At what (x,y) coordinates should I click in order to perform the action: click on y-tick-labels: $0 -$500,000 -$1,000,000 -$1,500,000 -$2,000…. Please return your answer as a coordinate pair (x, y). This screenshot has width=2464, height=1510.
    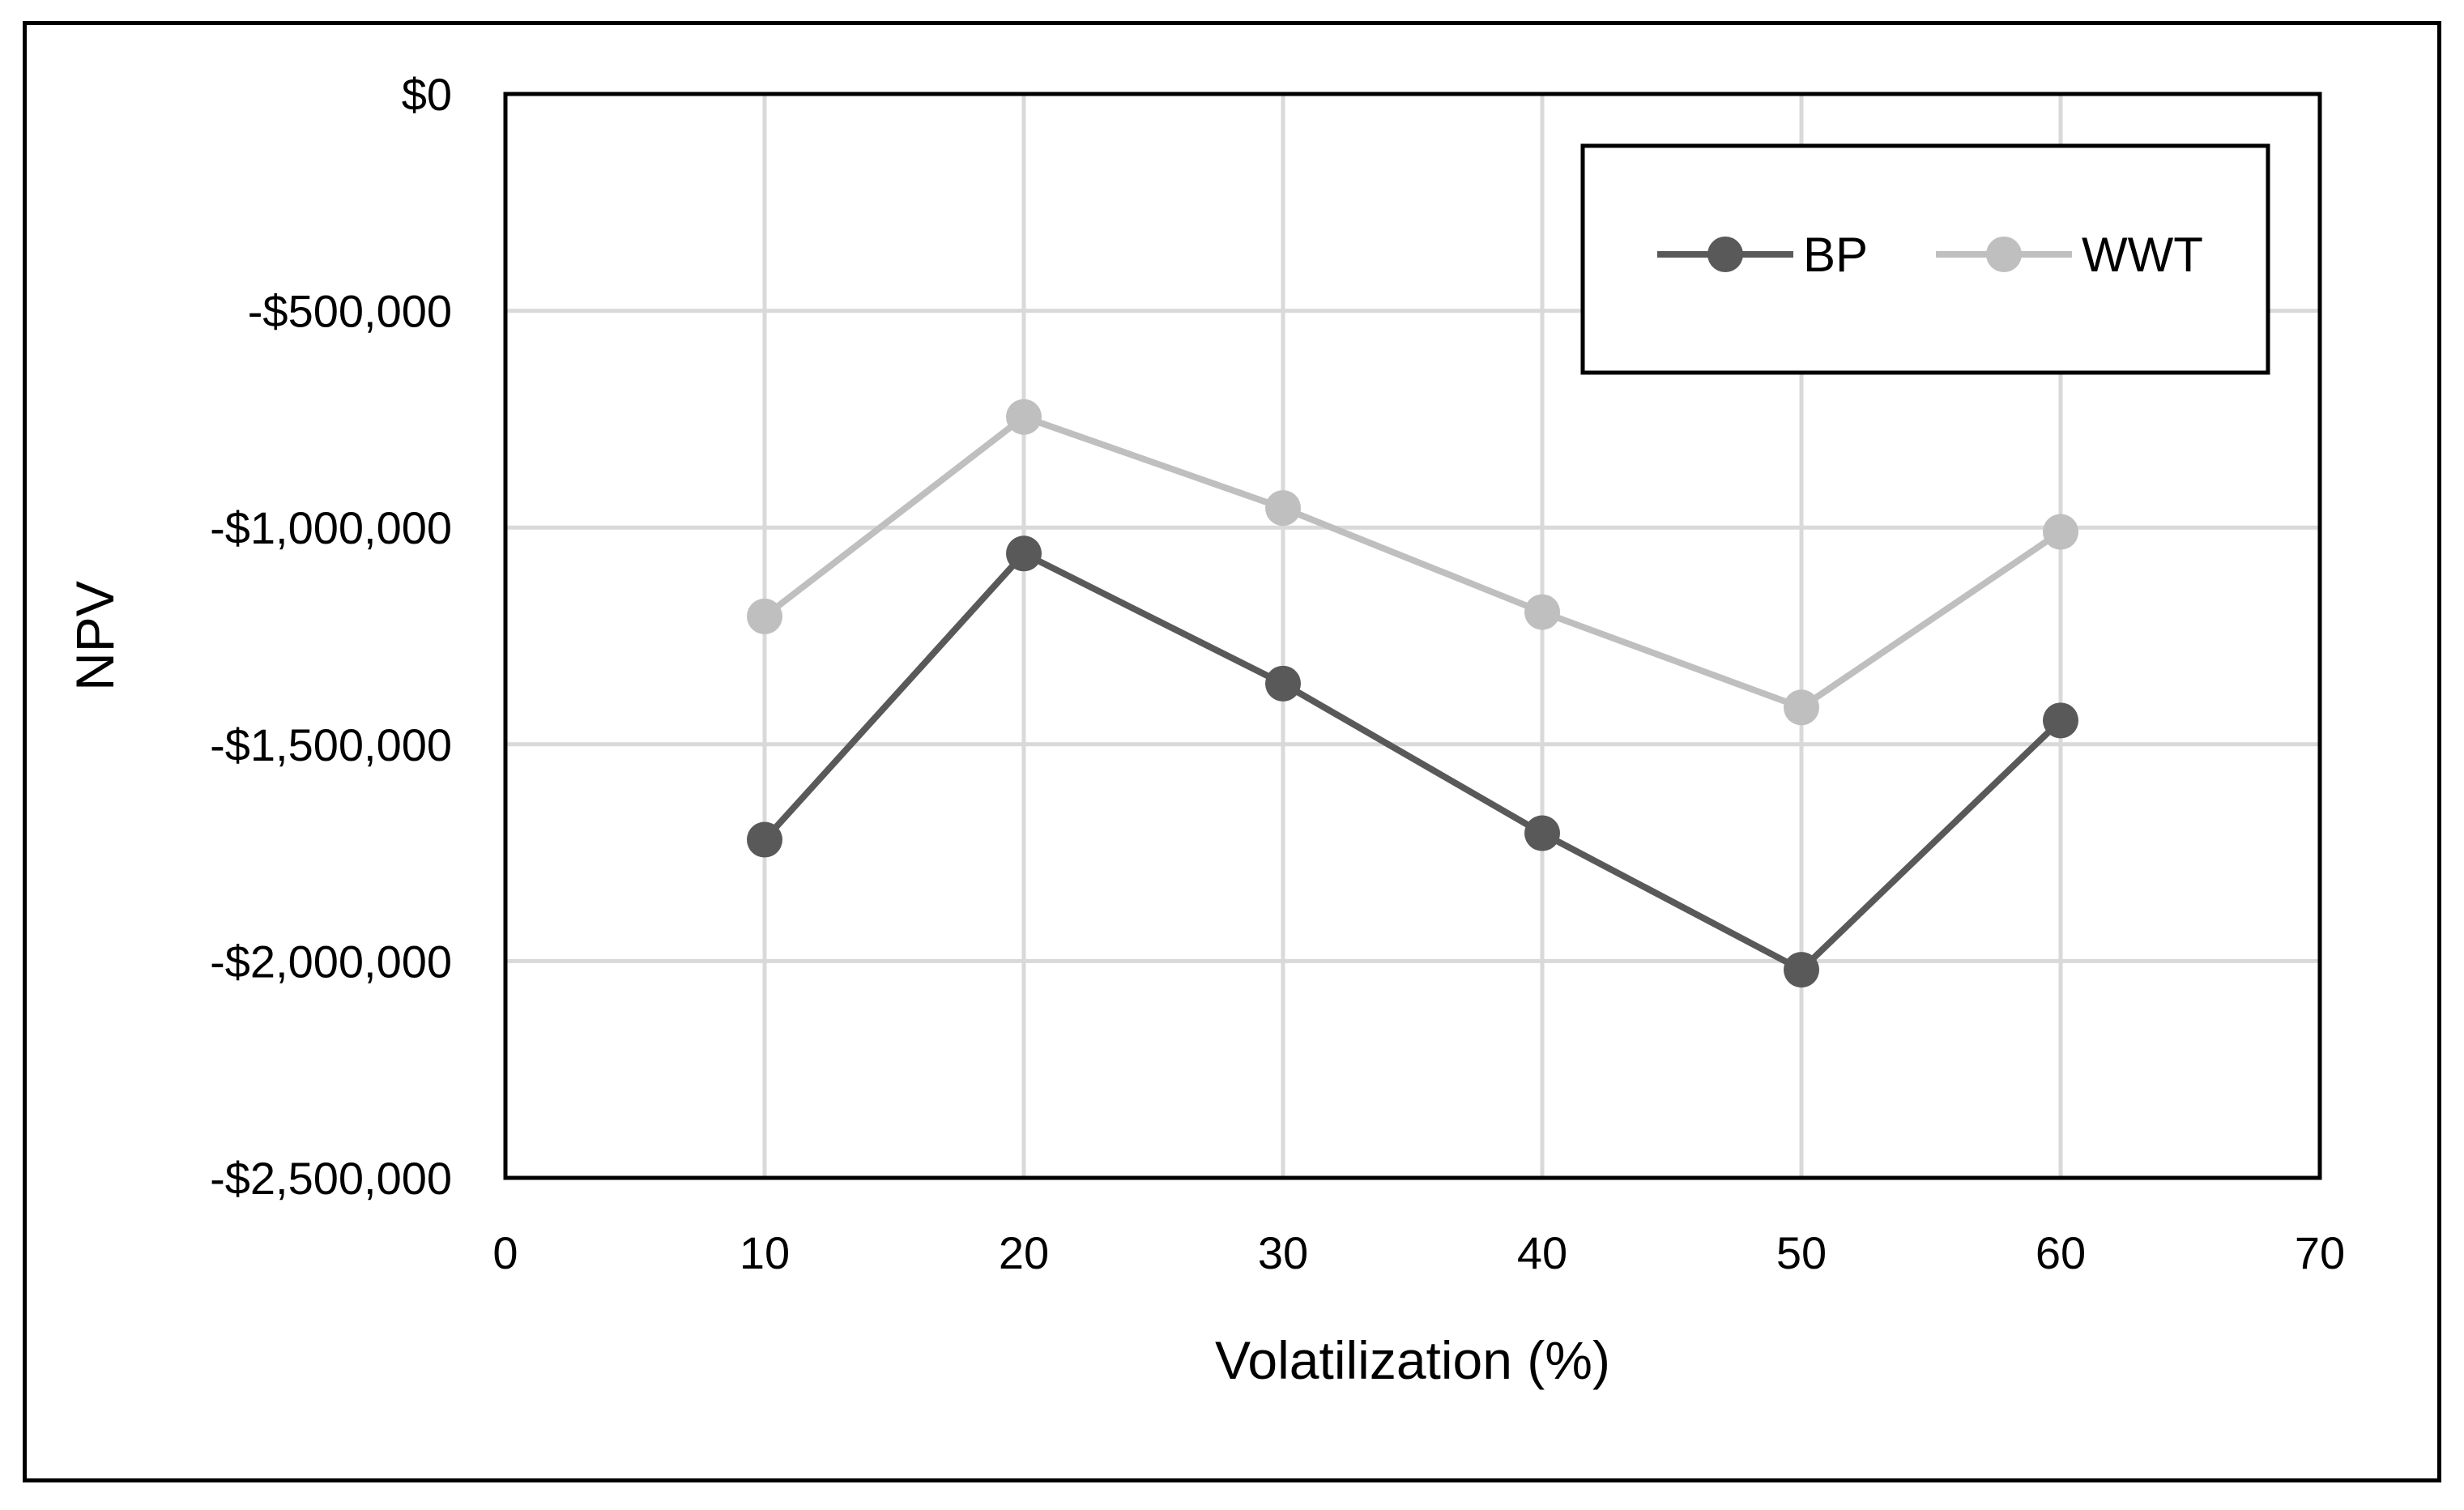
    Looking at the image, I should click on (331, 636).